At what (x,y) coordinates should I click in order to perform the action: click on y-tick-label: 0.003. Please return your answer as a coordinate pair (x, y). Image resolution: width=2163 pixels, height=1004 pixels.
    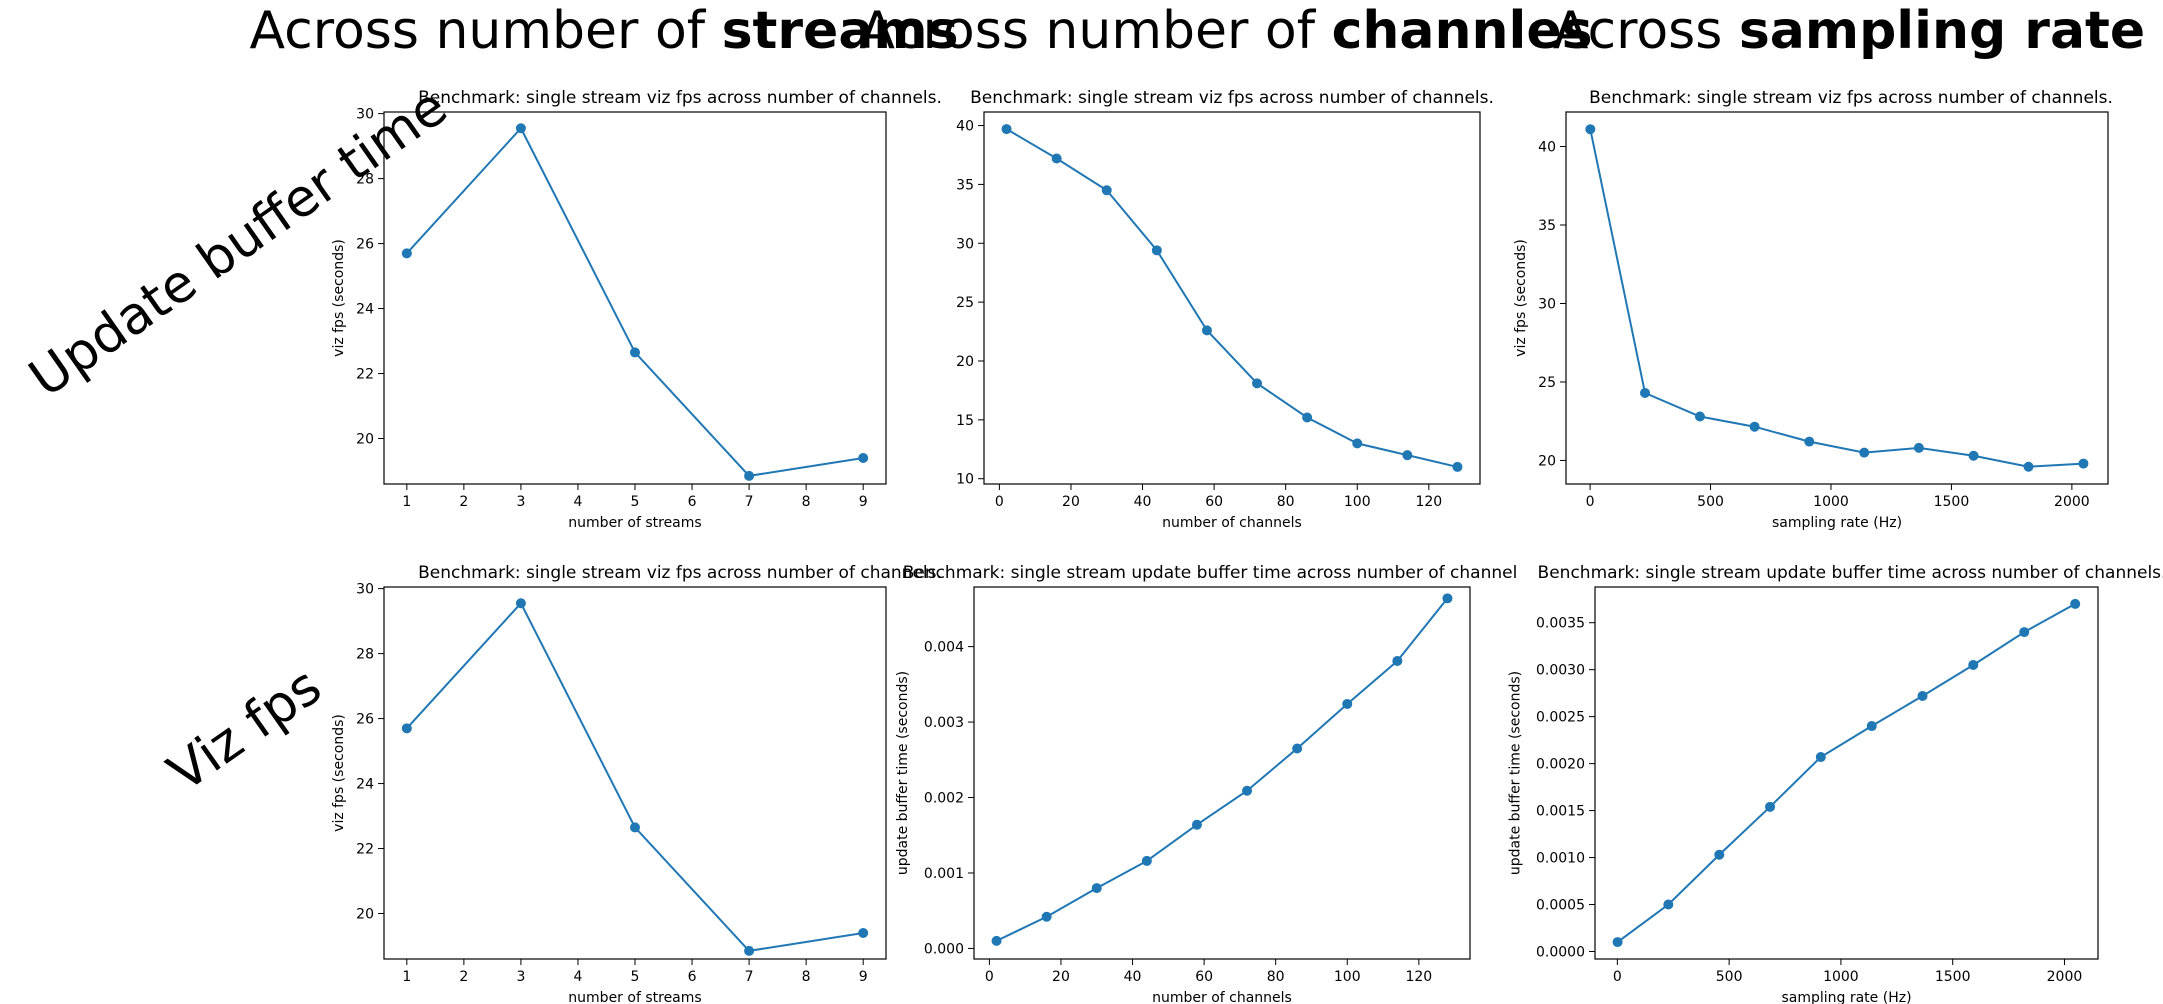
    Looking at the image, I should click on (944, 723).